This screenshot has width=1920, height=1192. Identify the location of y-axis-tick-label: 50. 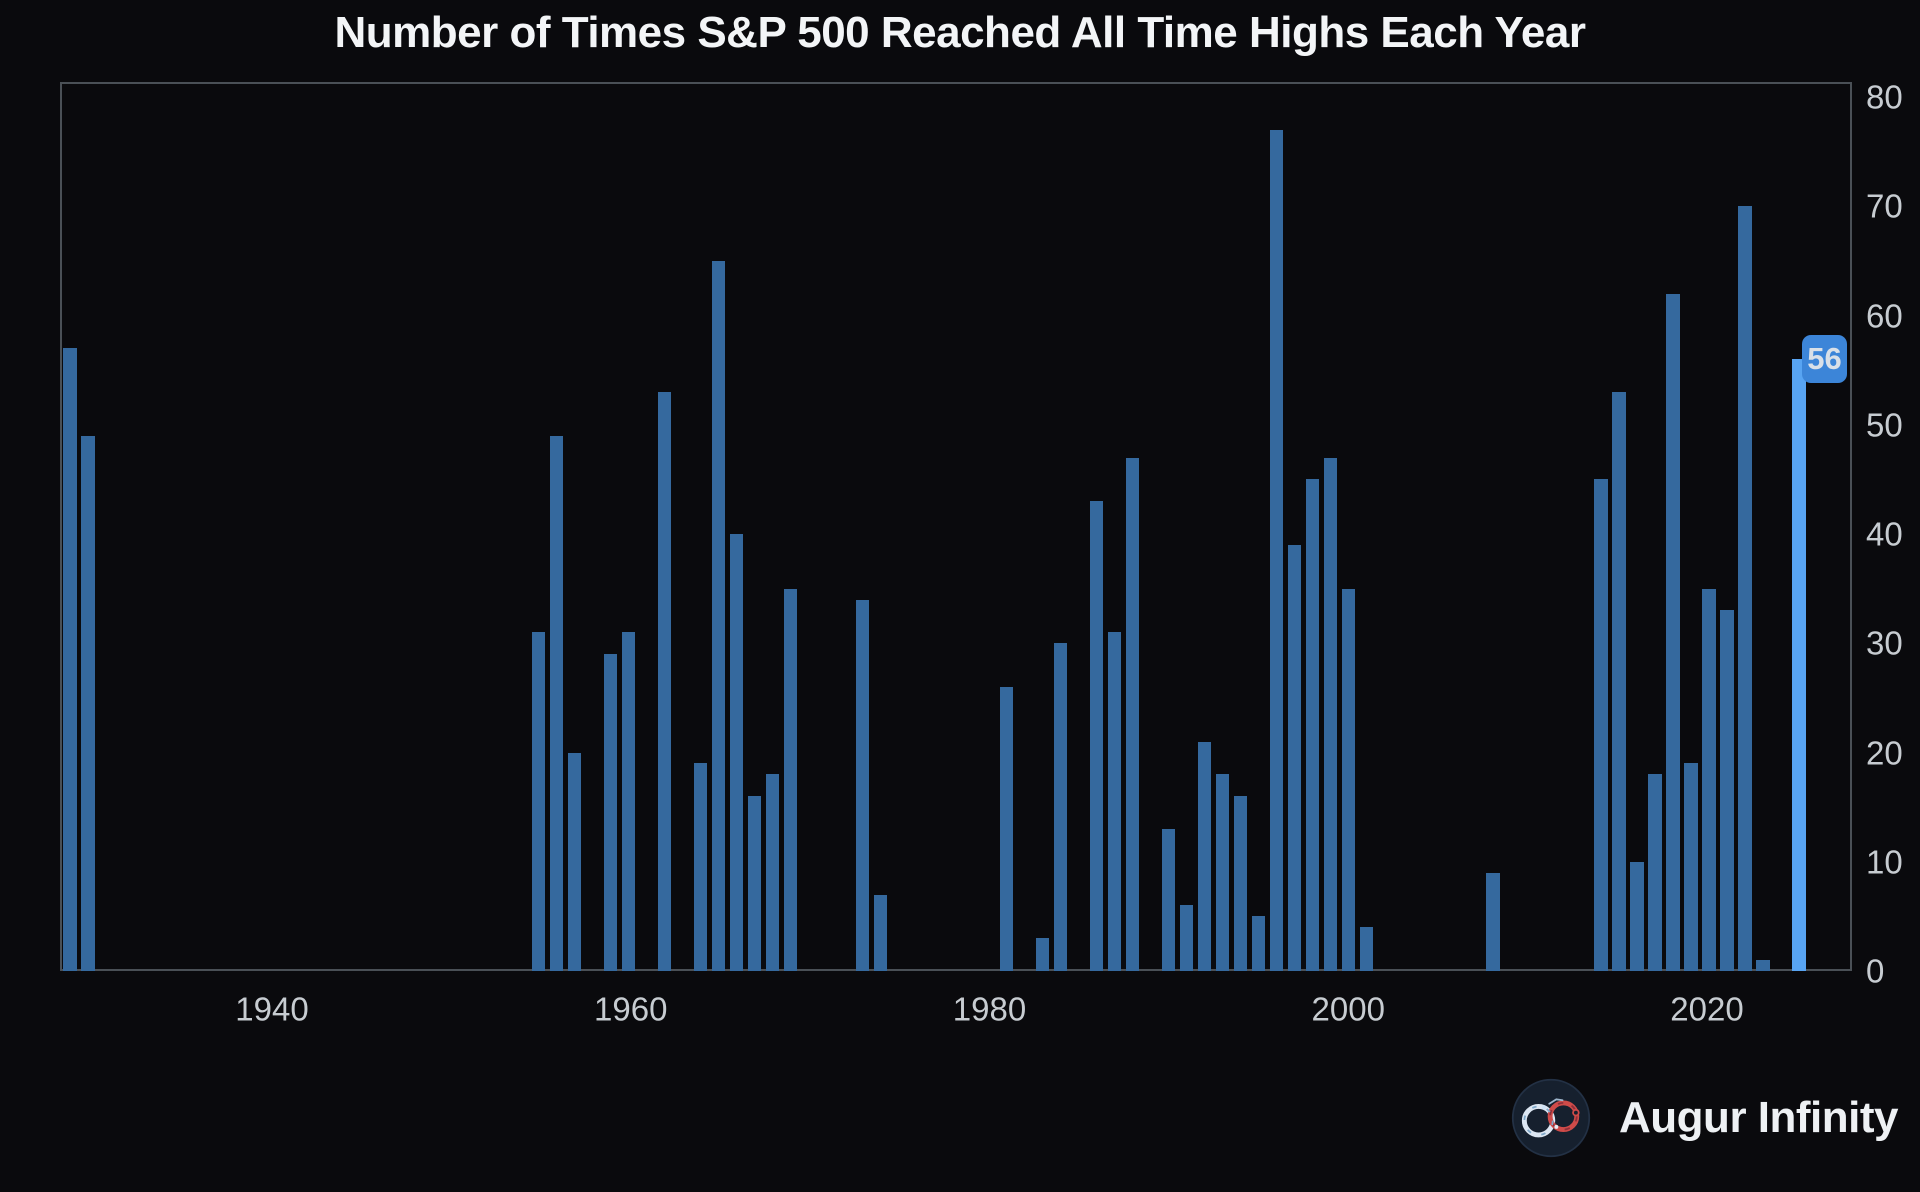
(1884, 425).